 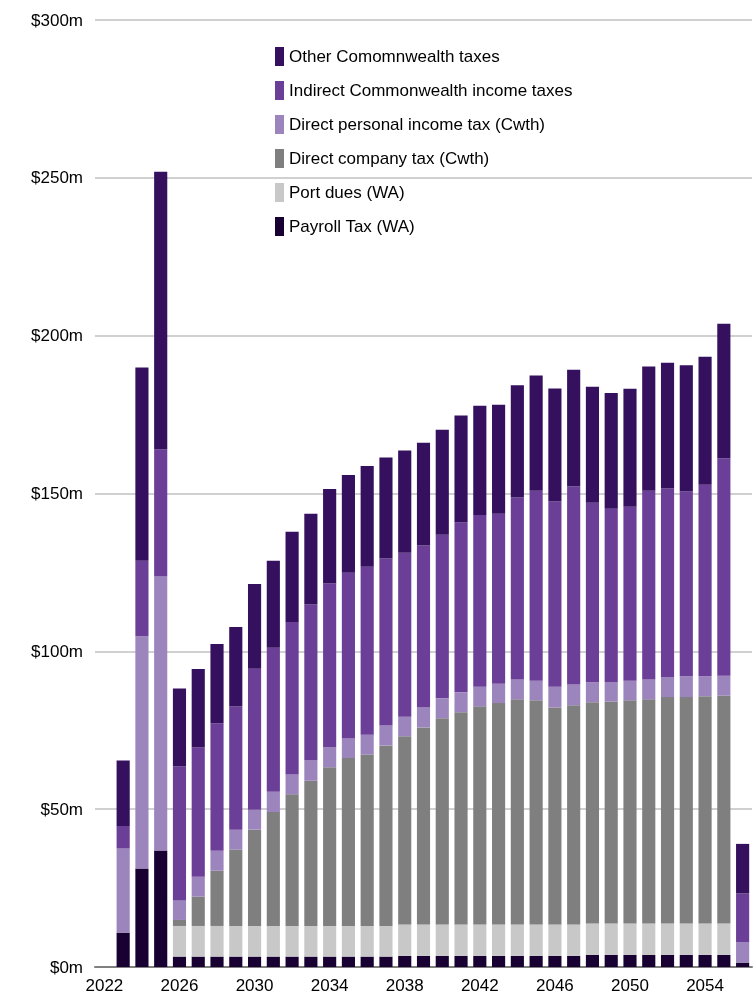 What do you see at coordinates (61, 809) in the screenshot?
I see `y-tick-label: $50m` at bounding box center [61, 809].